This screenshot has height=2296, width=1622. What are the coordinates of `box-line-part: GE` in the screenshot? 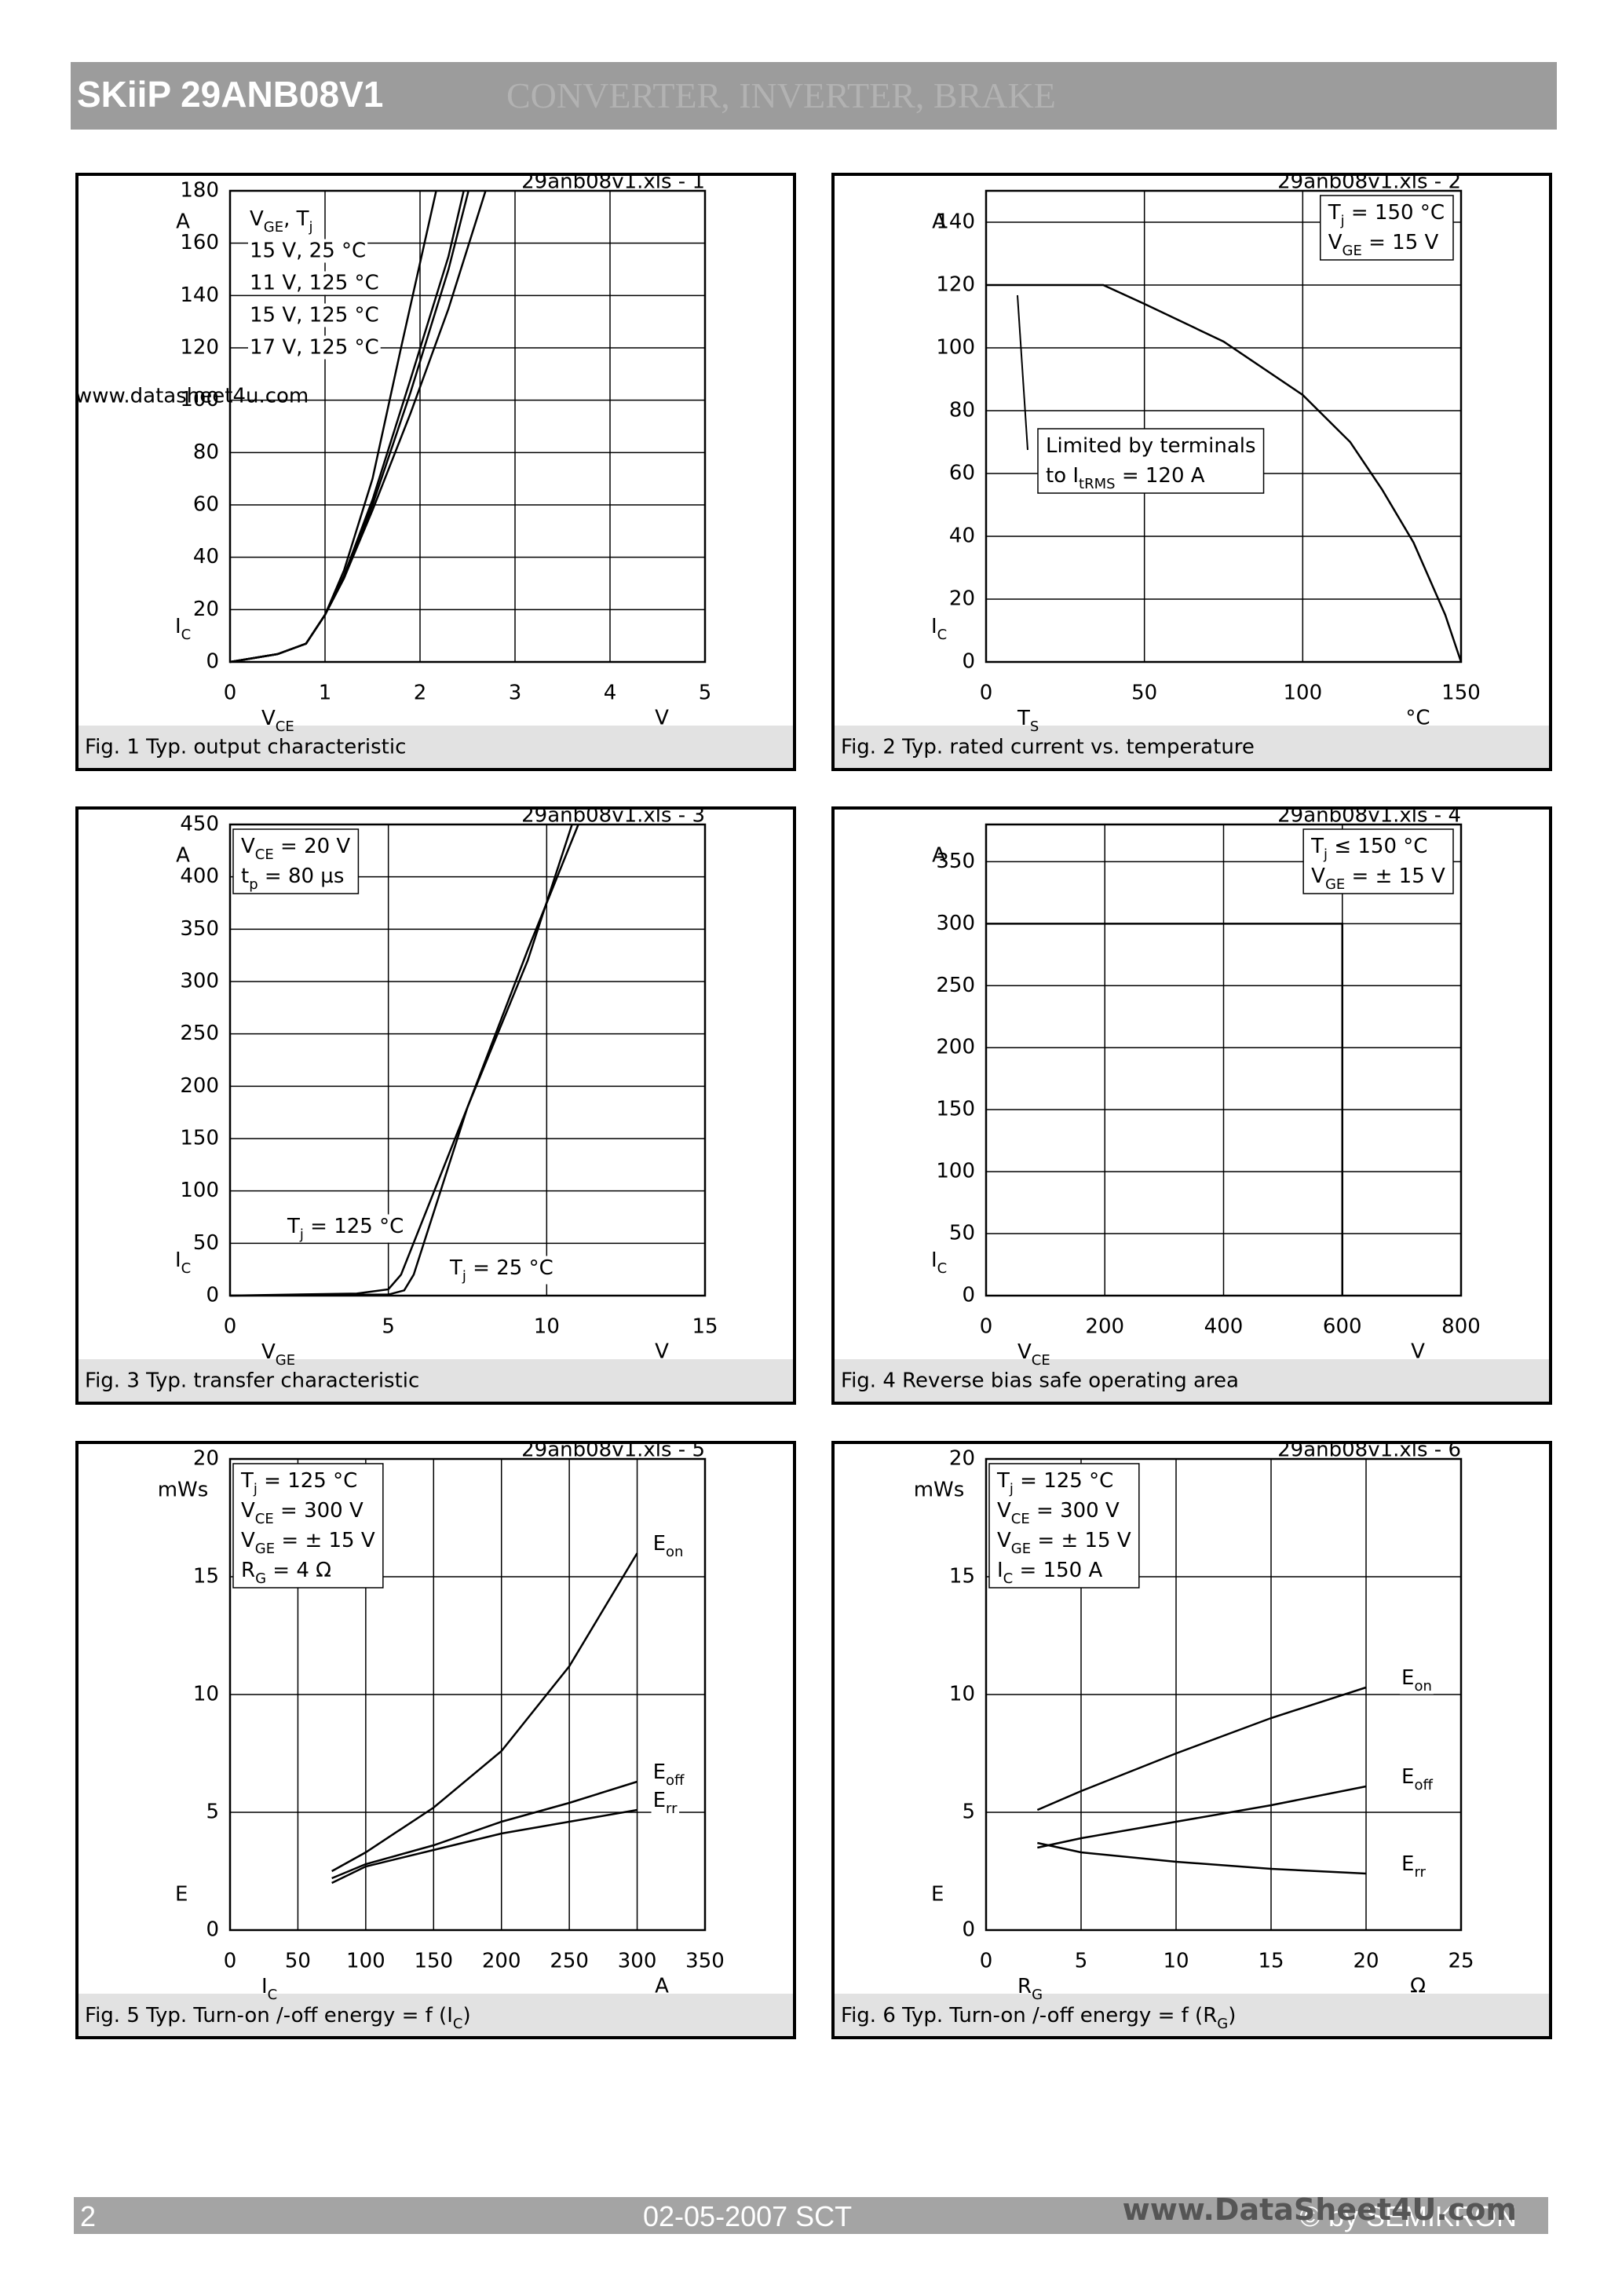 It's located at (1335, 885).